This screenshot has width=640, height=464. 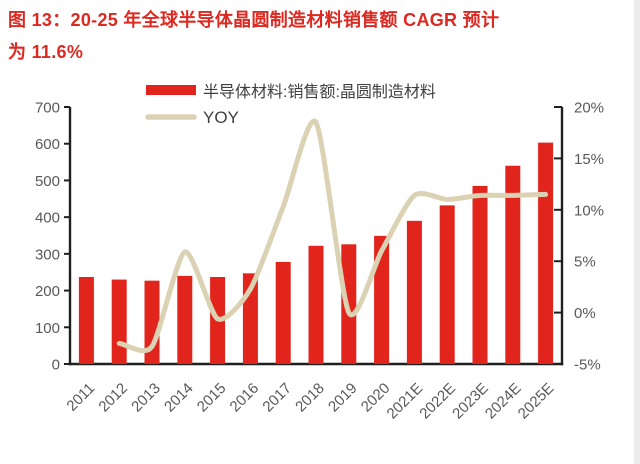 I want to click on right-axis-tick-label: 0%, so click(x=585, y=313).